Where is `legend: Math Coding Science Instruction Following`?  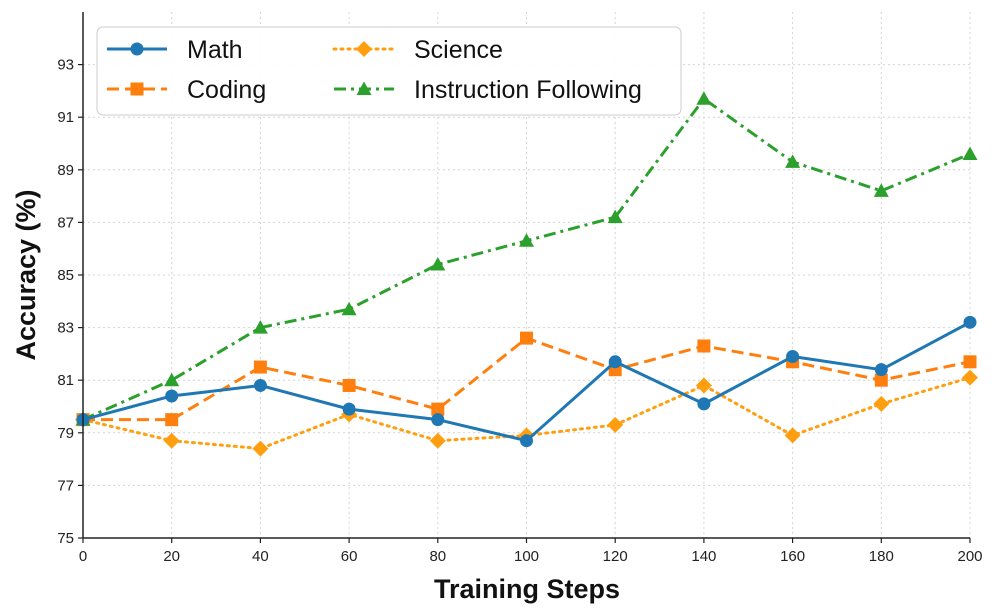 legend: Math Coding Science Instruction Following is located at coordinates (389, 71).